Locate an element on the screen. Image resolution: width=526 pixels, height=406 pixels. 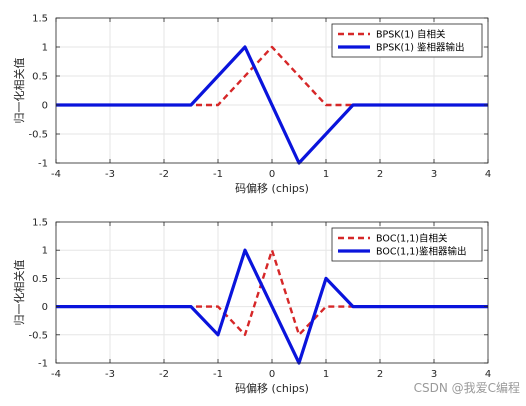
legend-label-2: BPSK(1) 鉴相器输出 is located at coordinates (420, 48).